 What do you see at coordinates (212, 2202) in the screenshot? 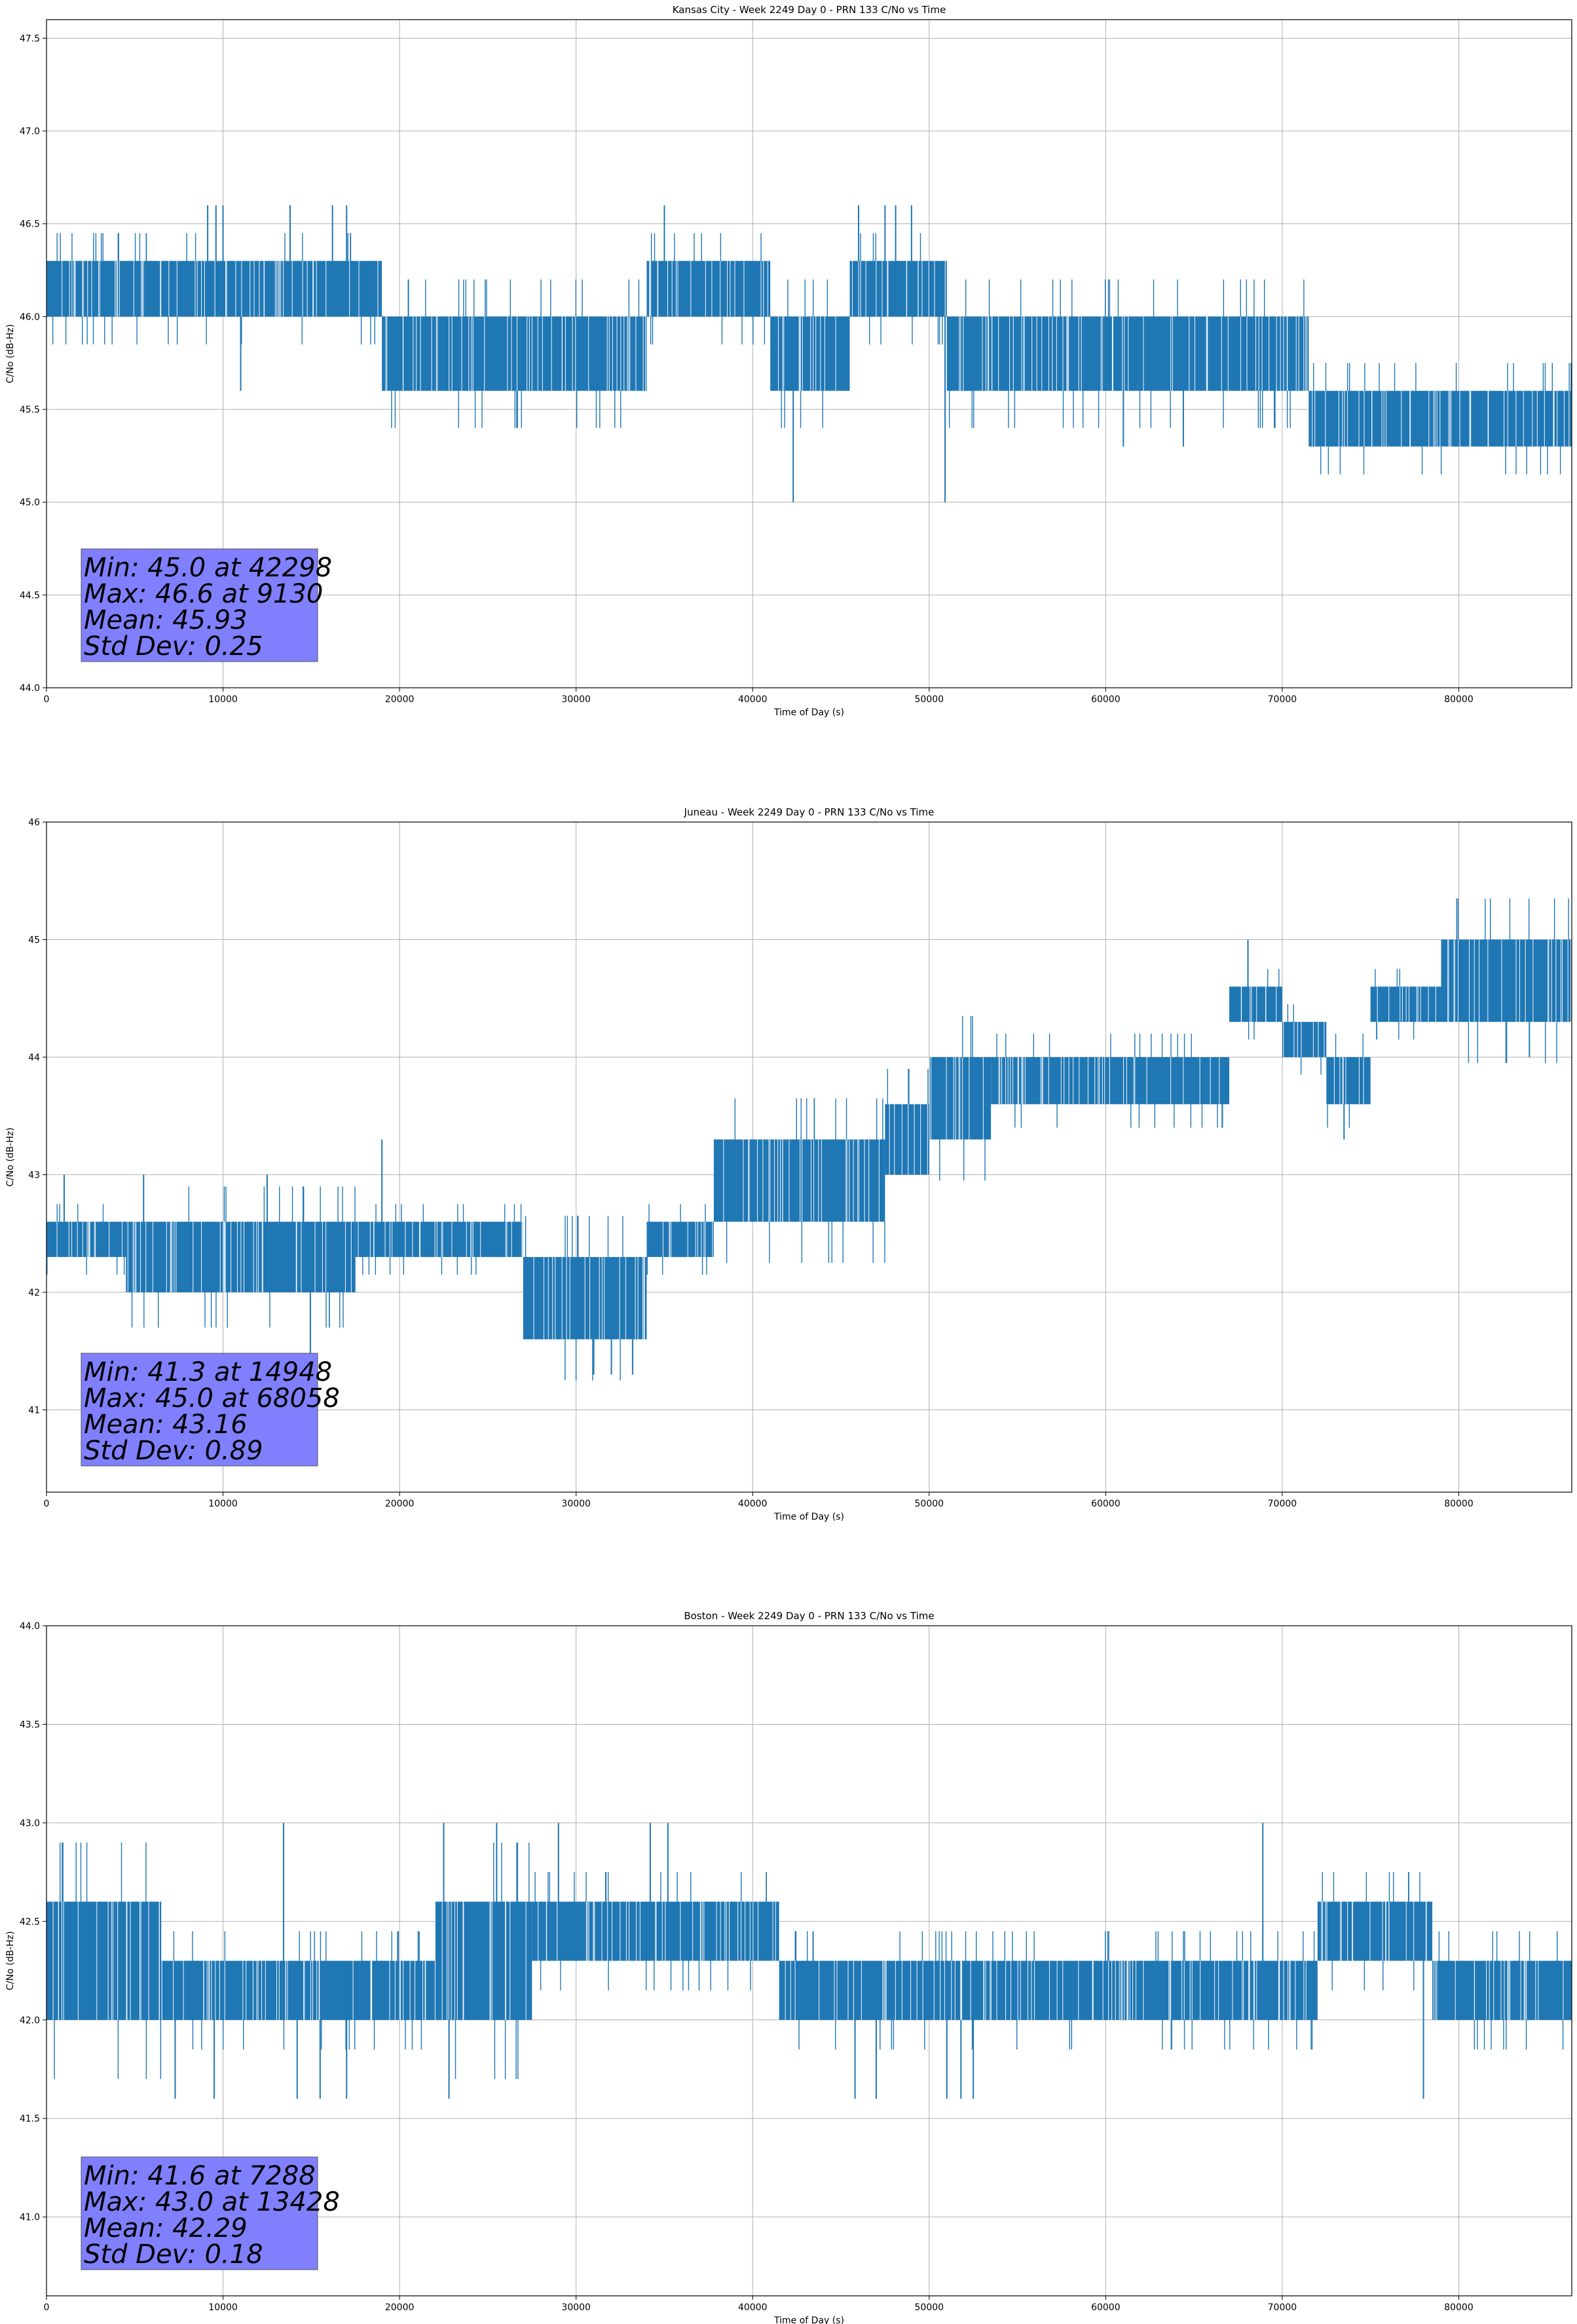
I see `stats-line: Max: 43.0 at 13428` at bounding box center [212, 2202].